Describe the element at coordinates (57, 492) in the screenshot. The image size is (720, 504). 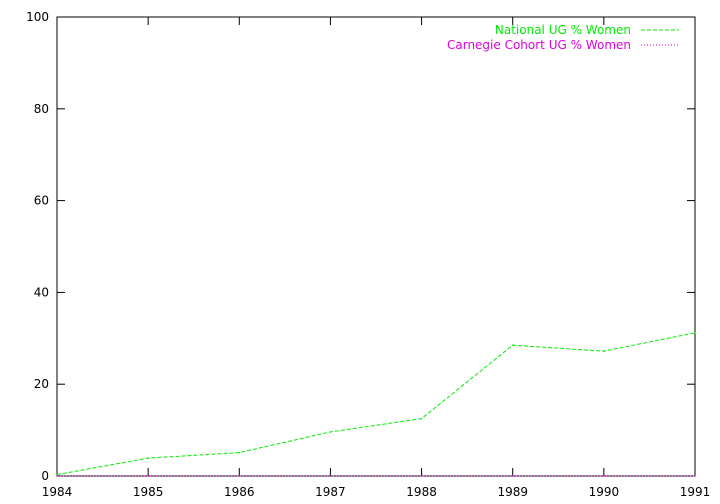
I see `x-tick-label: 1984` at that location.